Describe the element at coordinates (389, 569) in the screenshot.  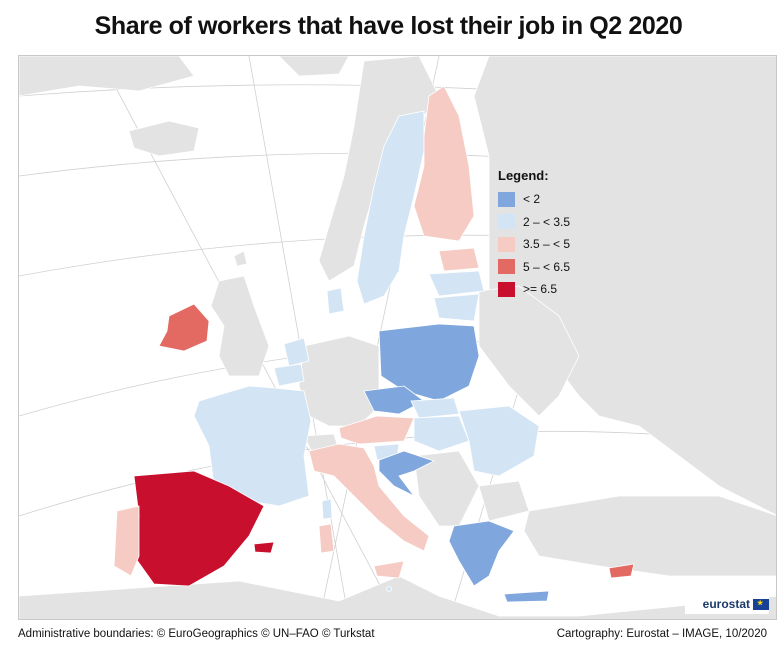
I see `sicily` at that location.